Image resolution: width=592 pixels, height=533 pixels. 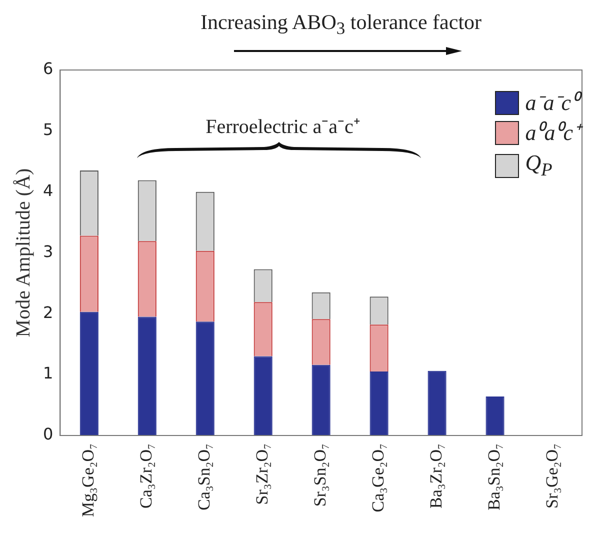 What do you see at coordinates (48, 373) in the screenshot?
I see `y-tick-label: 1` at bounding box center [48, 373].